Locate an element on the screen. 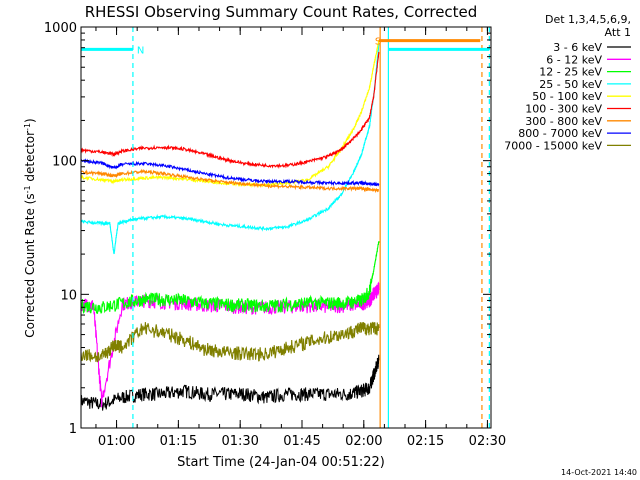 This screenshot has height=480, width=640. x-tick-label-3: 01:45 is located at coordinates (301, 441).